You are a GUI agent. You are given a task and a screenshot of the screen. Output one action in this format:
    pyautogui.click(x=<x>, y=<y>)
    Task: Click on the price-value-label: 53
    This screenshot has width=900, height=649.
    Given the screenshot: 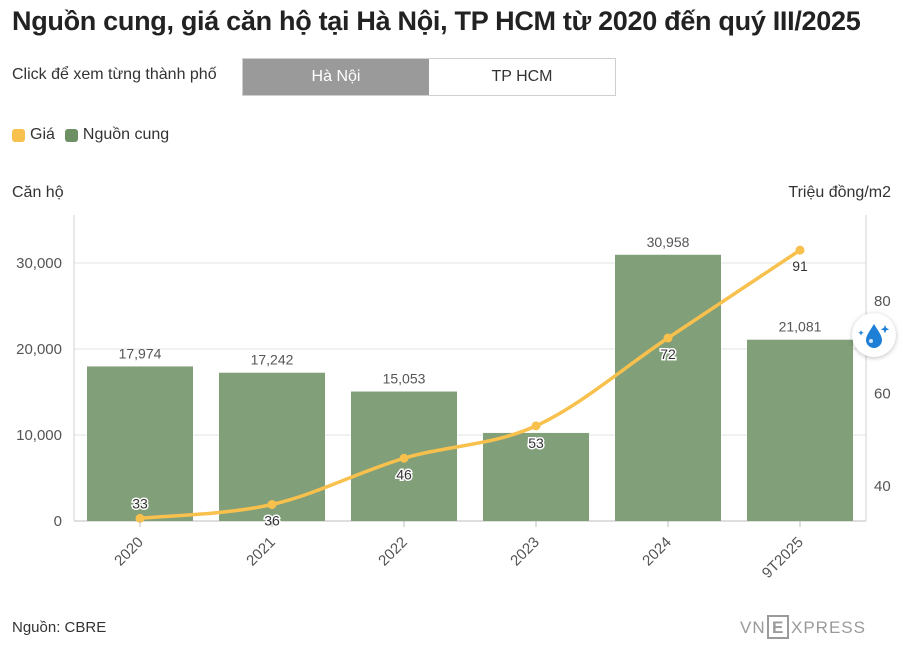 What is the action you would take?
    pyautogui.click(x=536, y=443)
    